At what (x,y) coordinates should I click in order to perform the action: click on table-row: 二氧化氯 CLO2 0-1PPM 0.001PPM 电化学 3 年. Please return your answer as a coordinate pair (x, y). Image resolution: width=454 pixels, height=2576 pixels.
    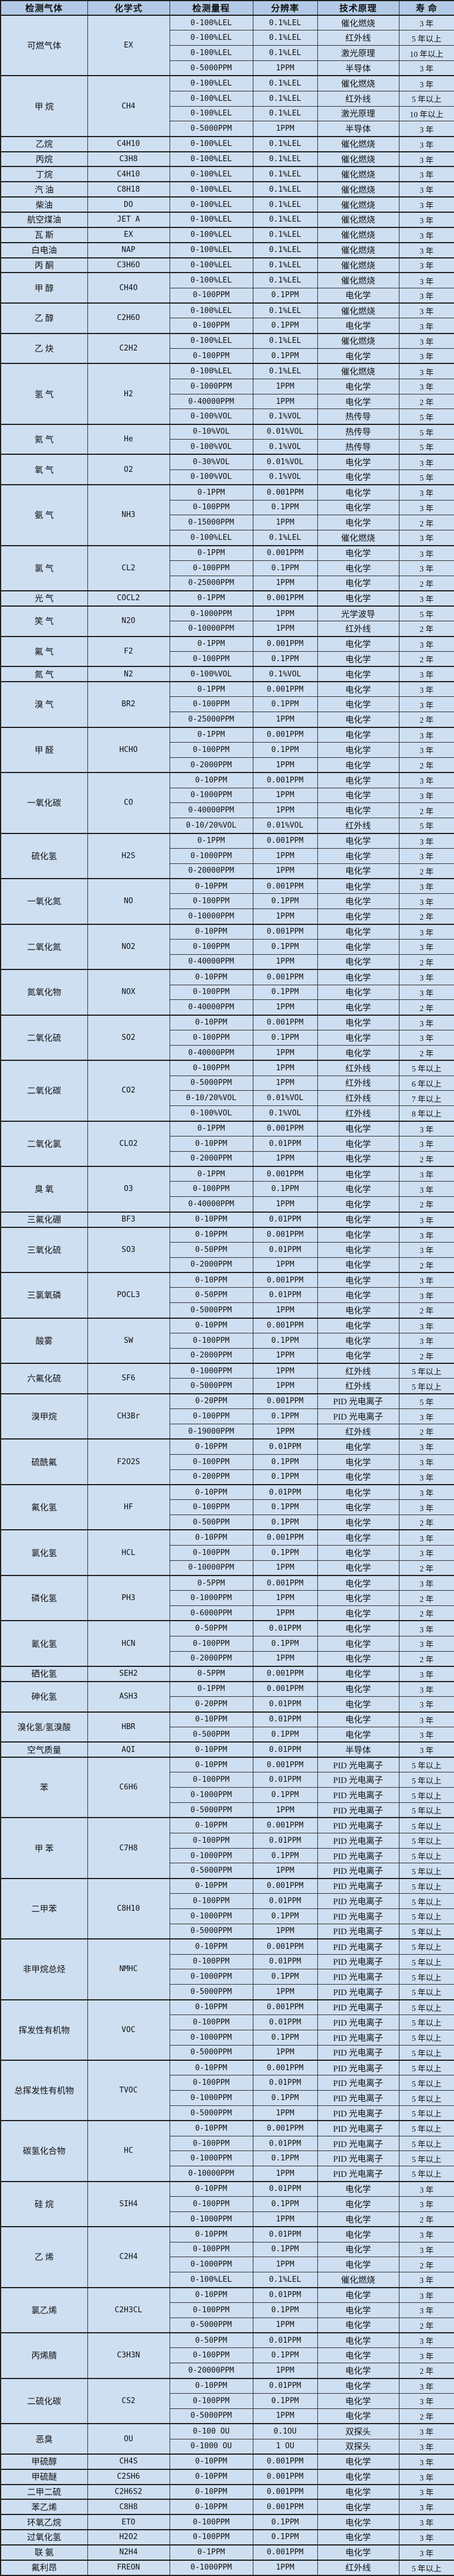
    Looking at the image, I should click on (227, 1144).